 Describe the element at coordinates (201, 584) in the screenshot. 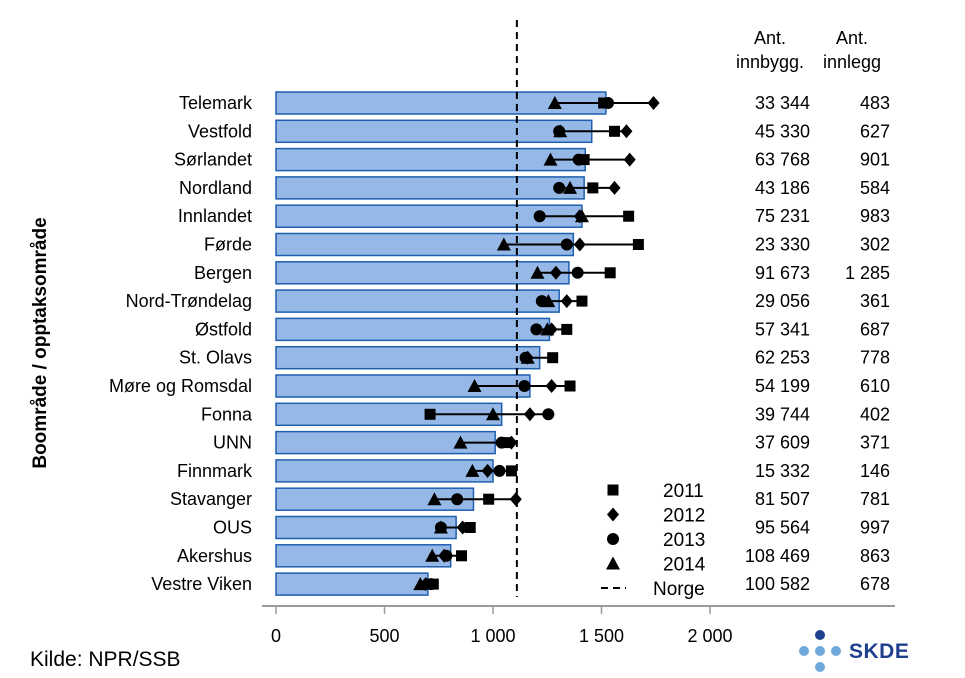

I see `category-label: Vestre Viken` at that location.